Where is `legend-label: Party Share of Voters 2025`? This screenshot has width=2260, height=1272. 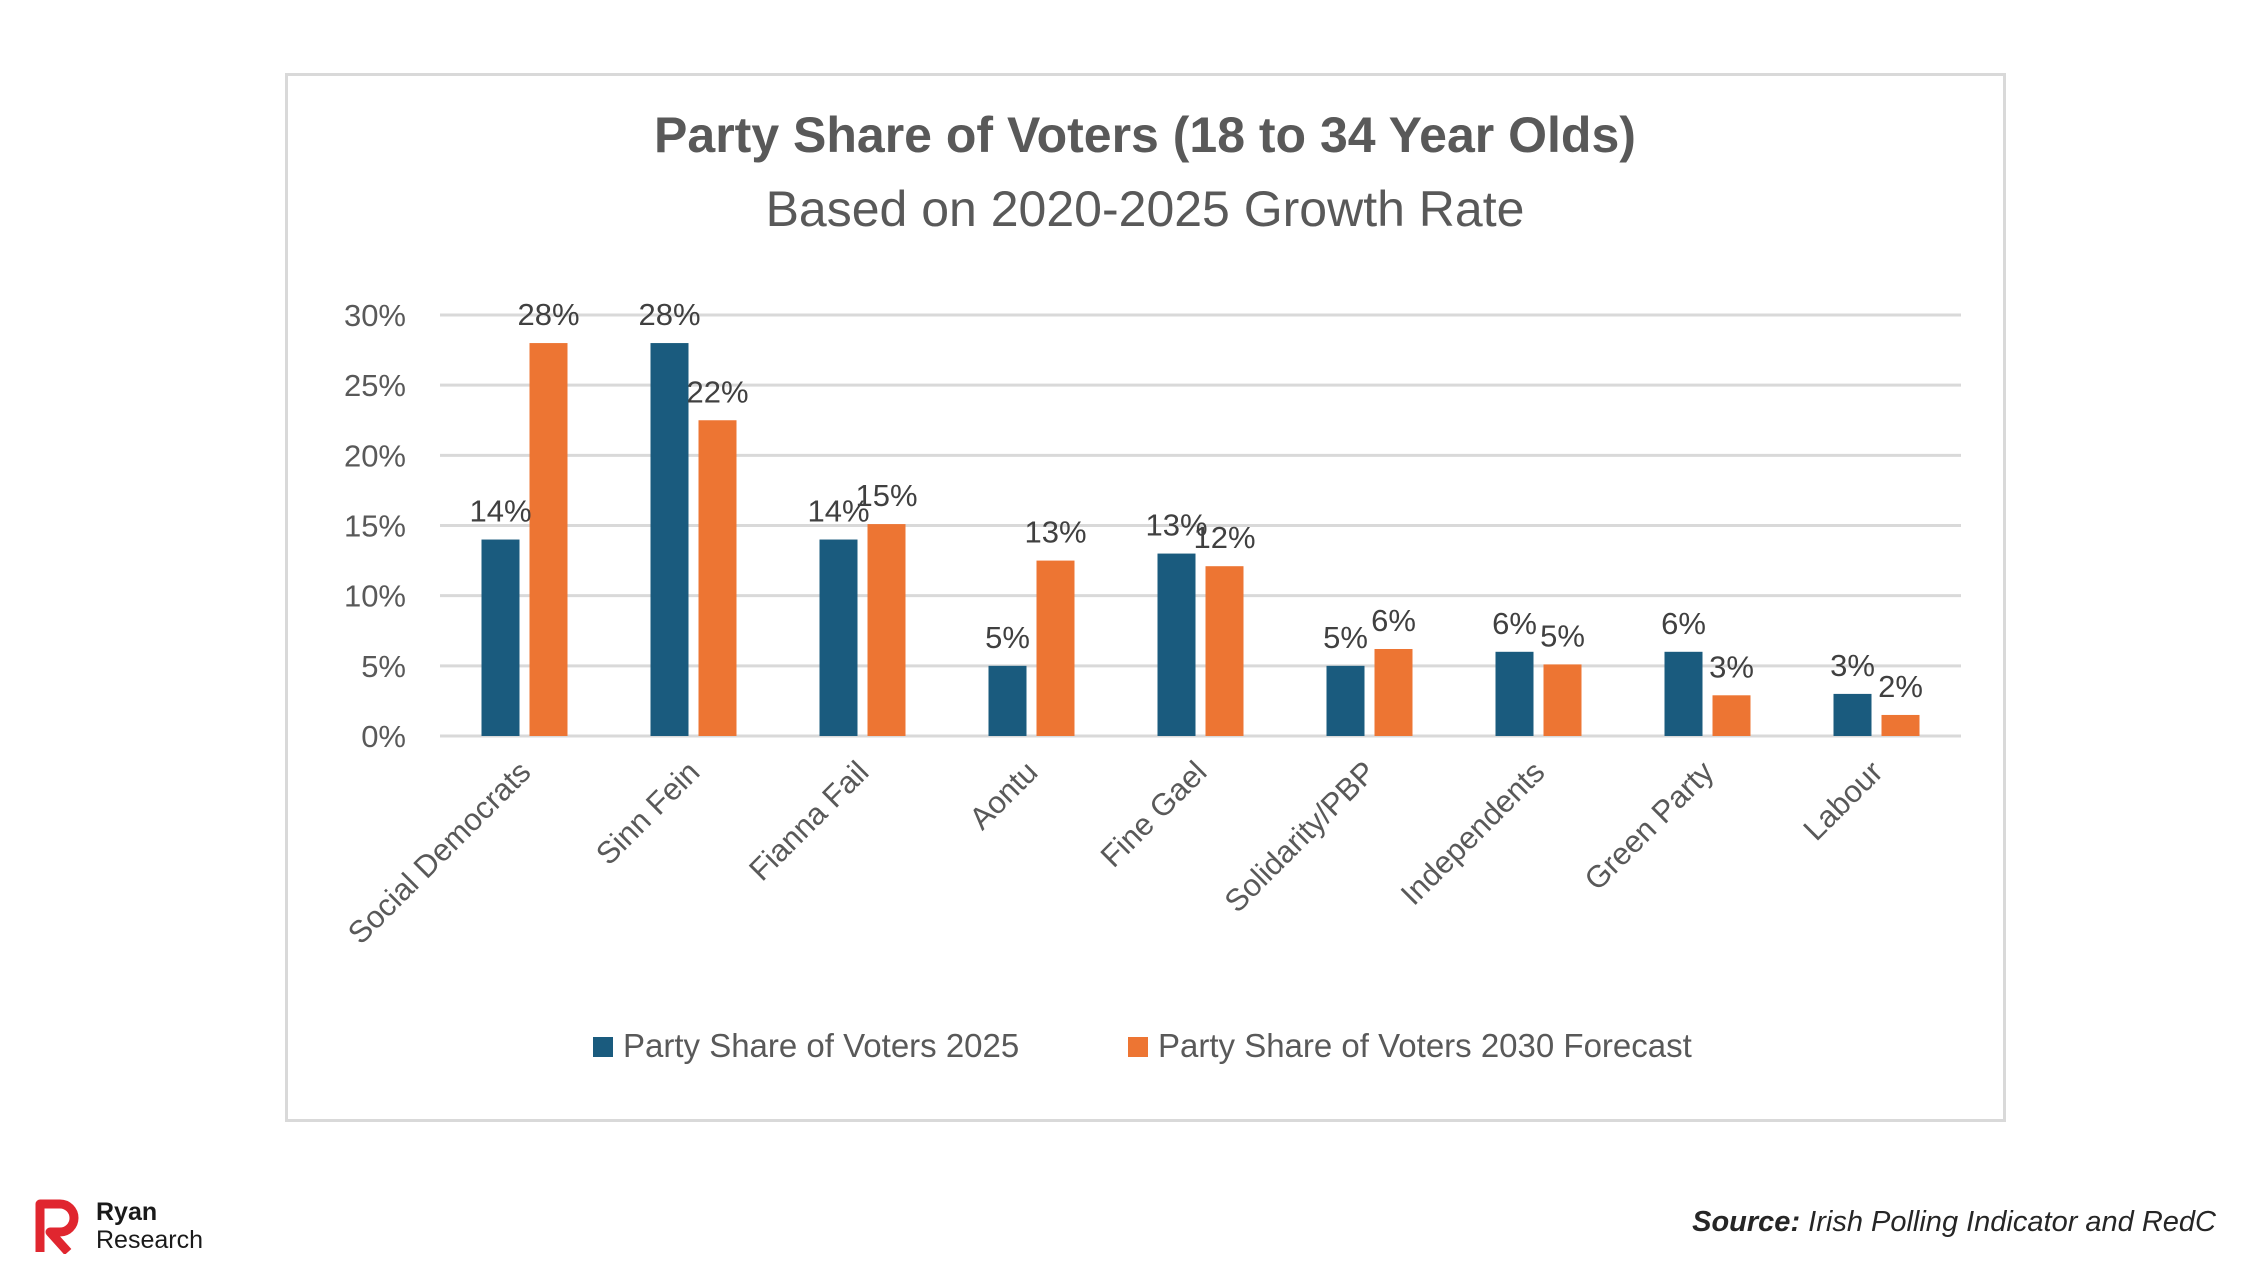
legend-label: Party Share of Voters 2025 is located at coordinates (821, 1045).